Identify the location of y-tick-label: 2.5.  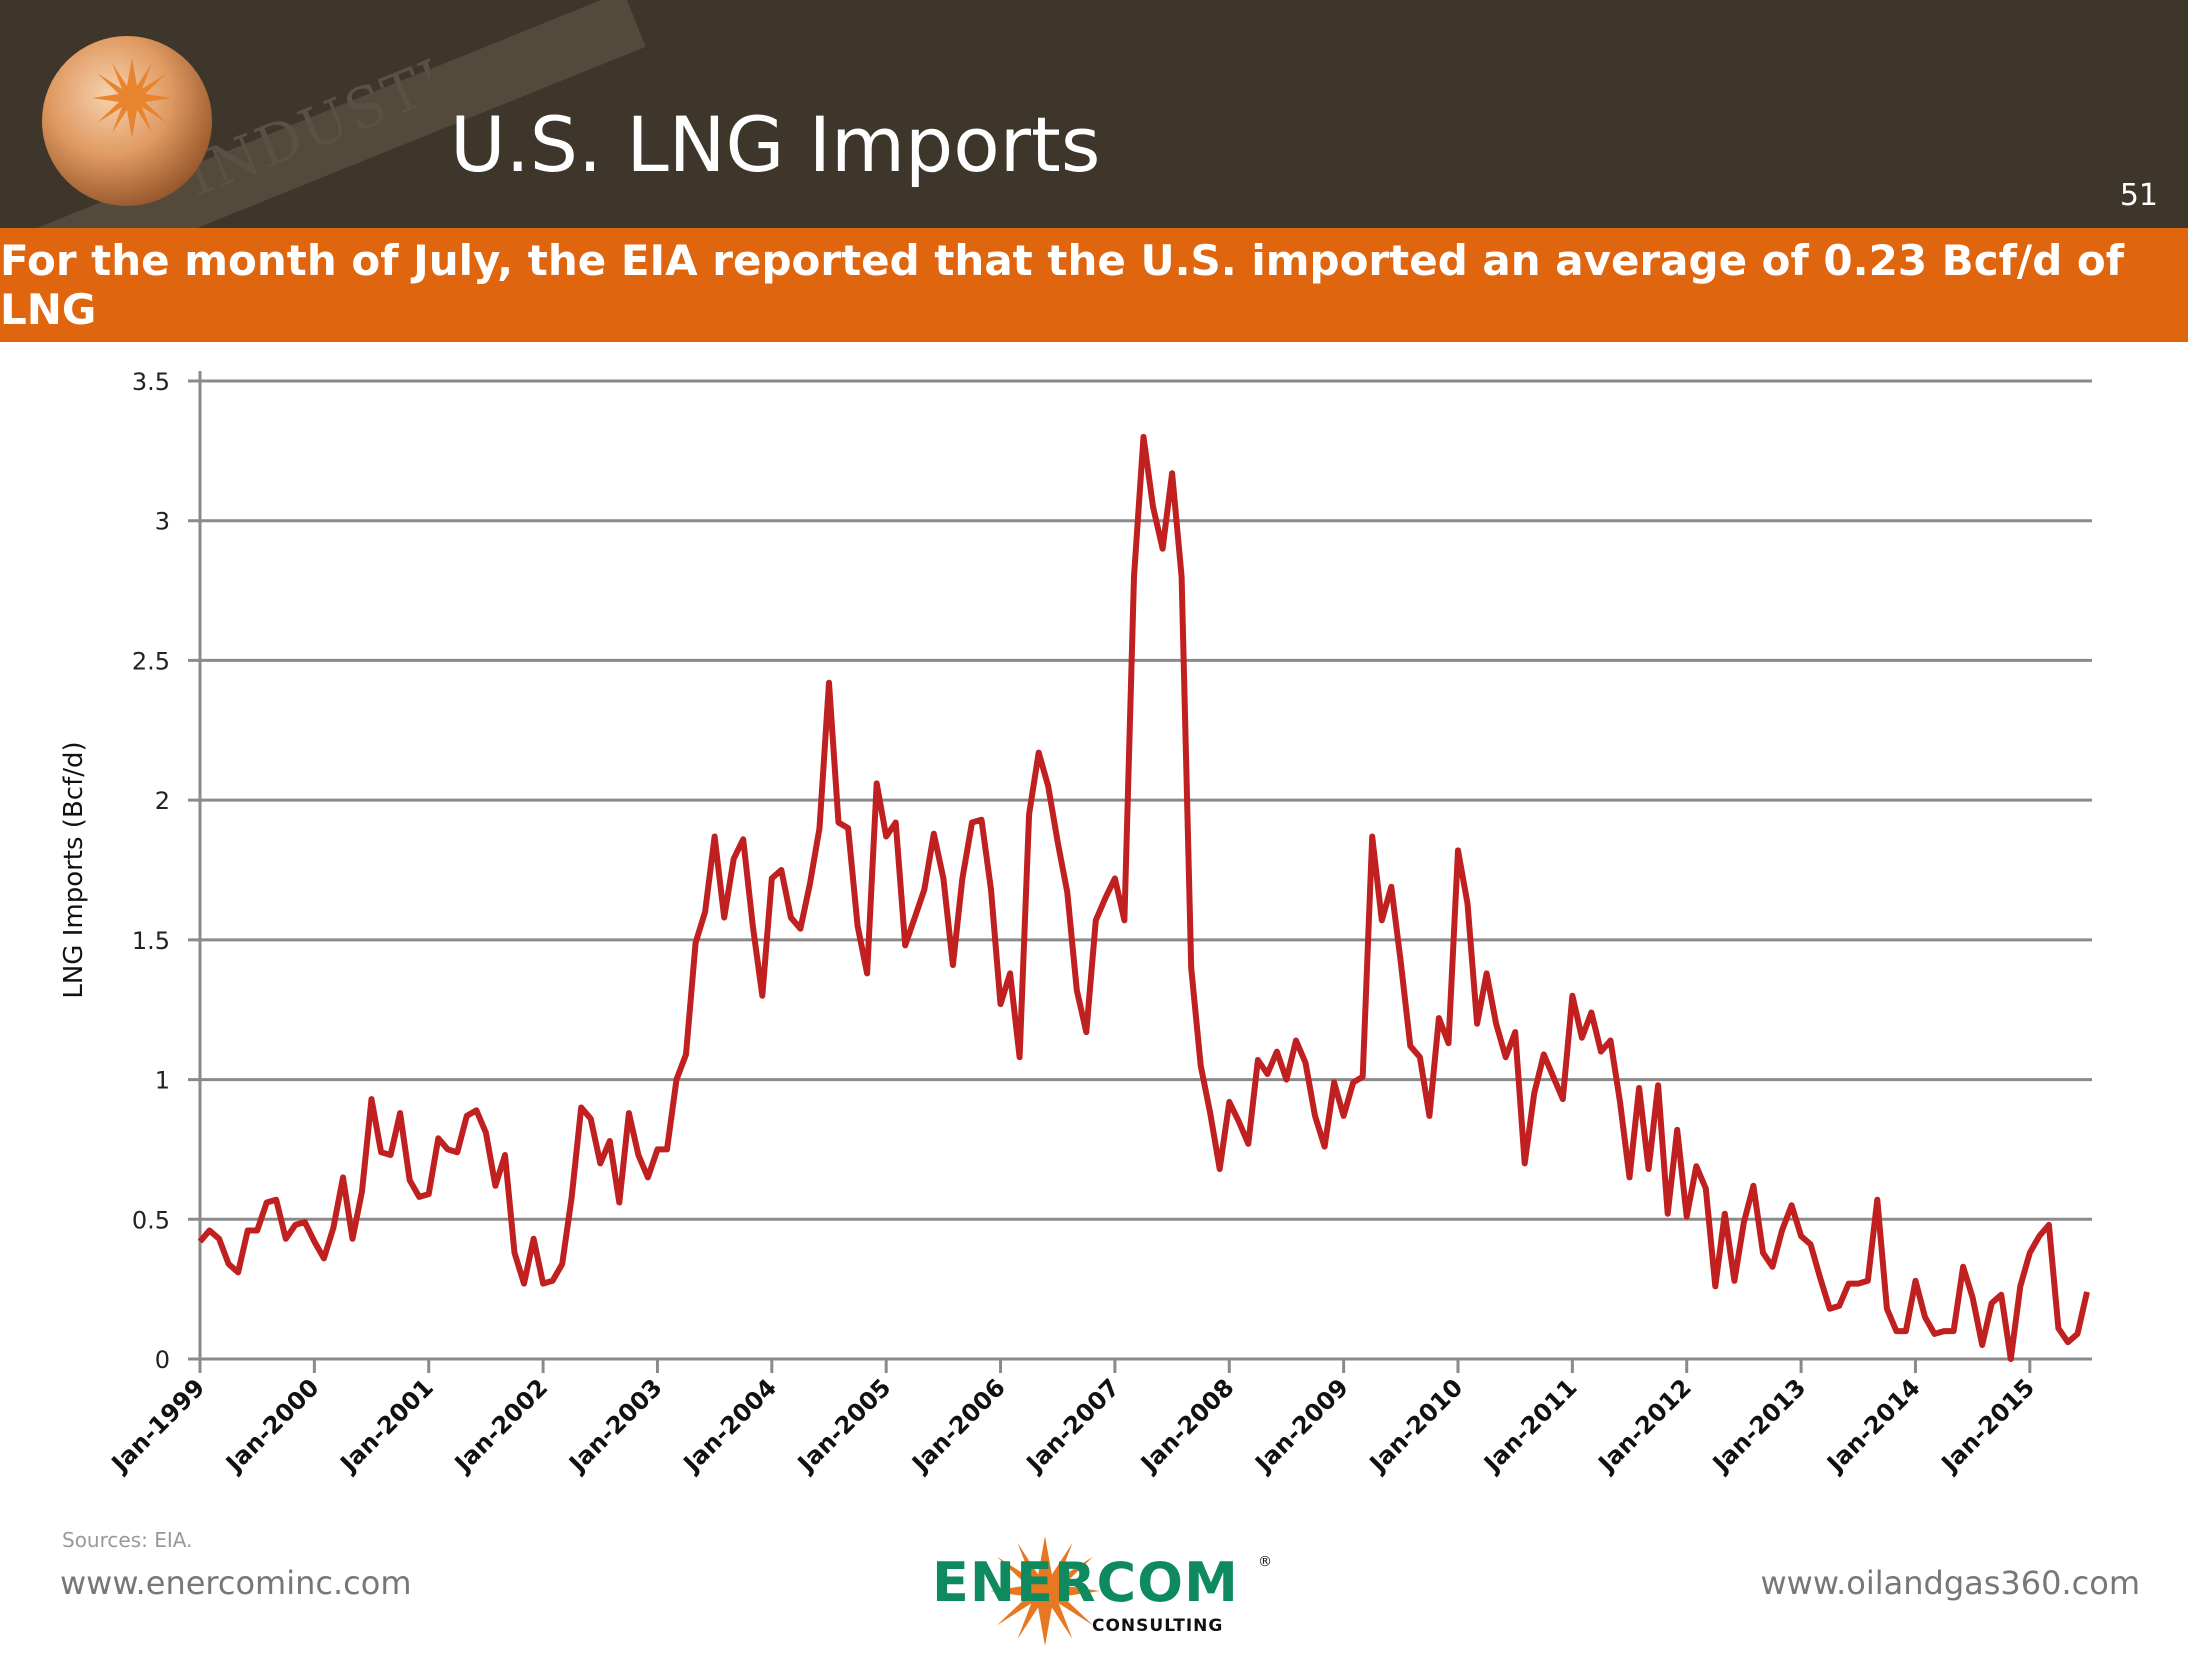
(151, 661).